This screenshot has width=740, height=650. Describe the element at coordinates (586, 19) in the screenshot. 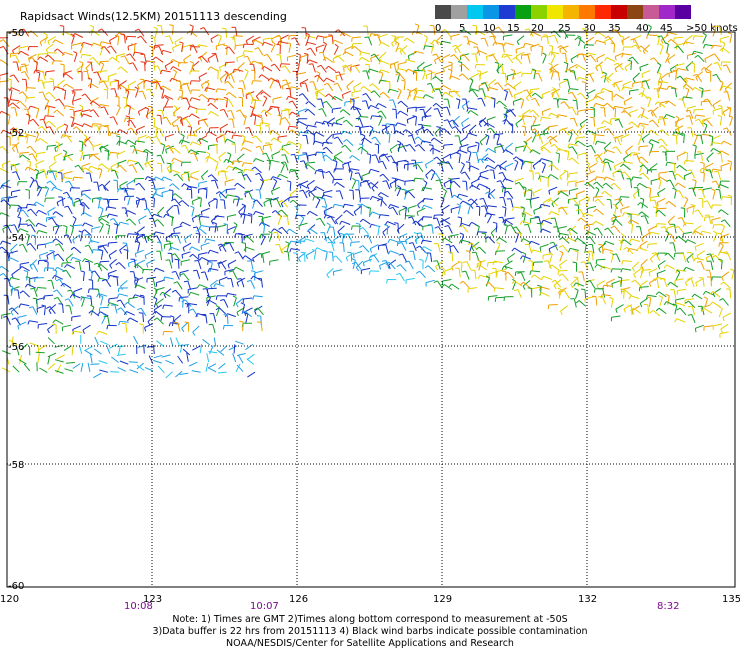

I see `color-scale-legend: 0 5 10 15 20 25 30 35 40 45 >50 knots` at that location.